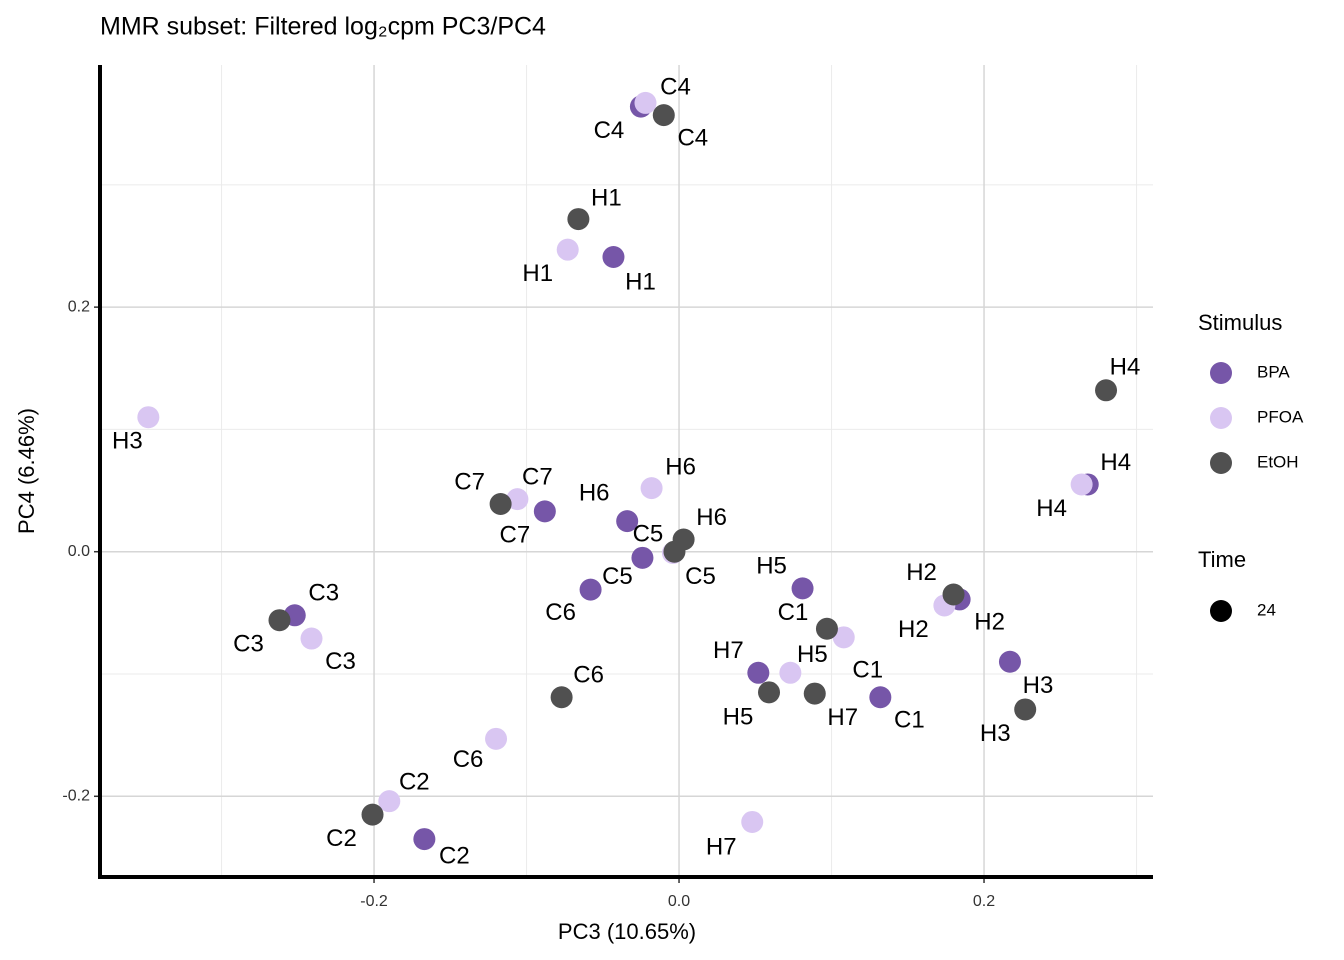 The height and width of the screenshot is (960, 1344). What do you see at coordinates (679, 901) in the screenshot?
I see `x-tick-label: 0.0` at bounding box center [679, 901].